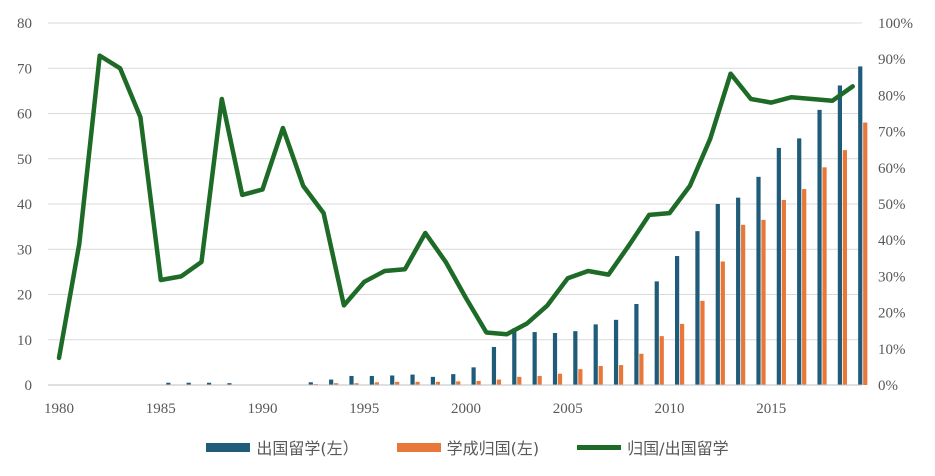 The image size is (935, 476). I want to click on y-left-tick-label: 20, so click(24, 296).